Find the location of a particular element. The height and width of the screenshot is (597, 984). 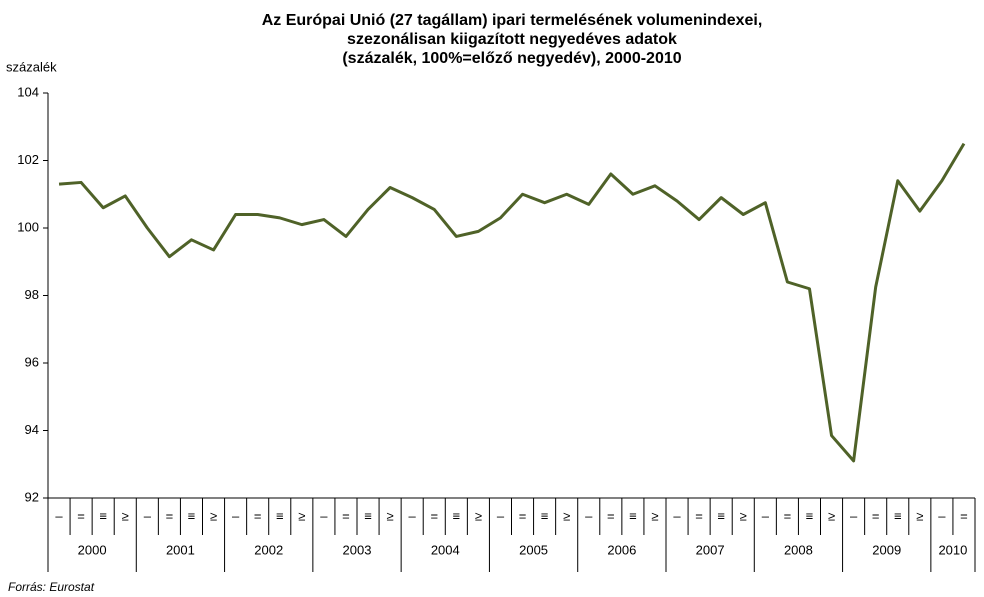

y-tick-label: 96 is located at coordinates (32, 361).